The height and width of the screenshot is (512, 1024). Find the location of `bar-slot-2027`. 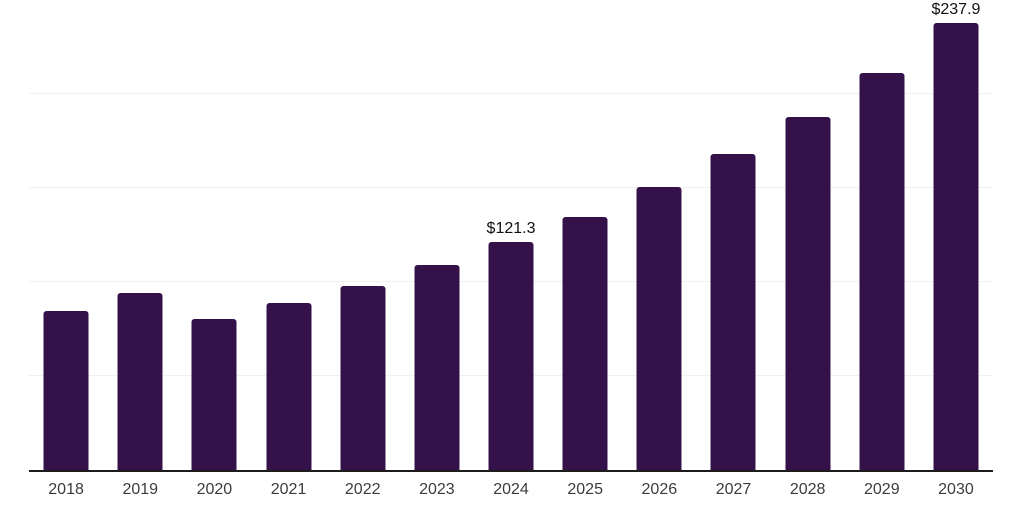

bar-slot-2027 is located at coordinates (733, 235).